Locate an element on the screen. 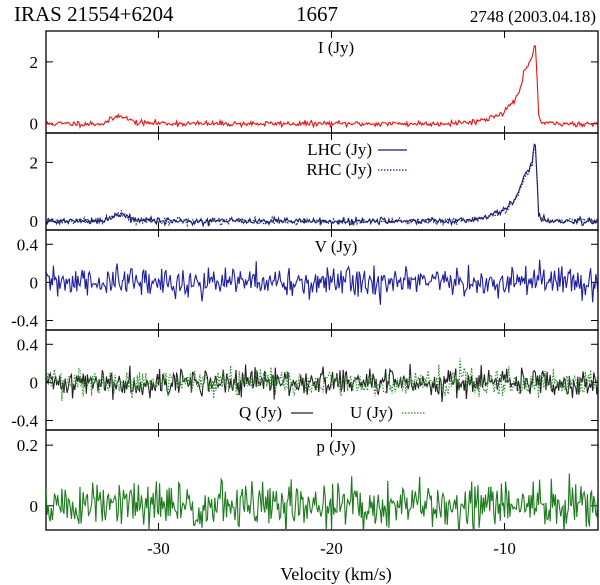  series-v-line is located at coordinates (322, 282).